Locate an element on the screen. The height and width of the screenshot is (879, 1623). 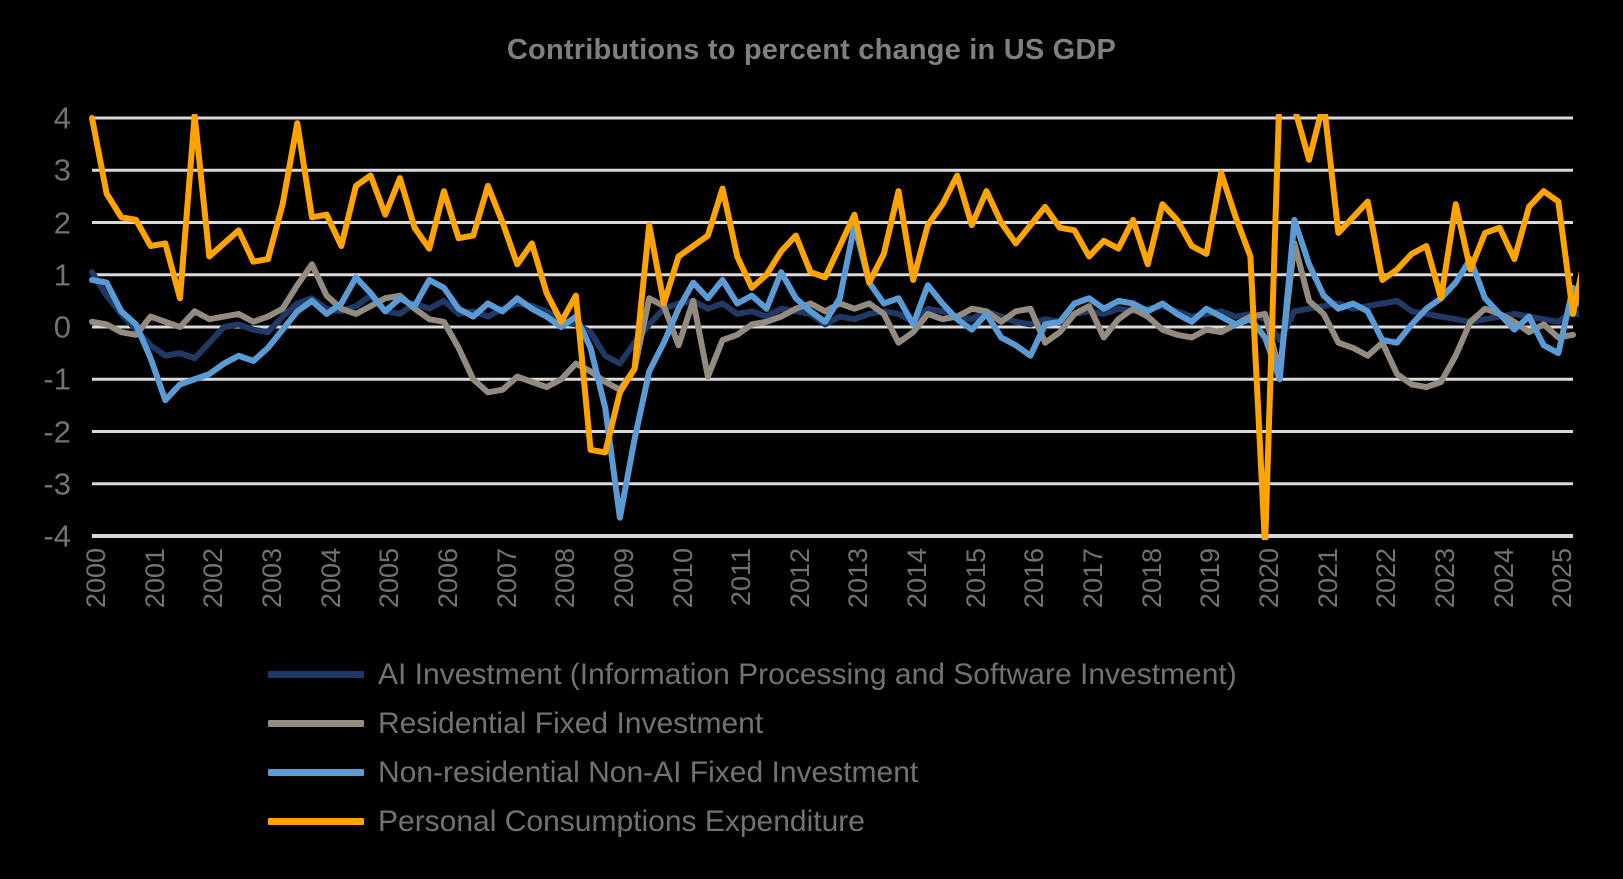
x-tick-label: 2001 is located at coordinates (154, 578).